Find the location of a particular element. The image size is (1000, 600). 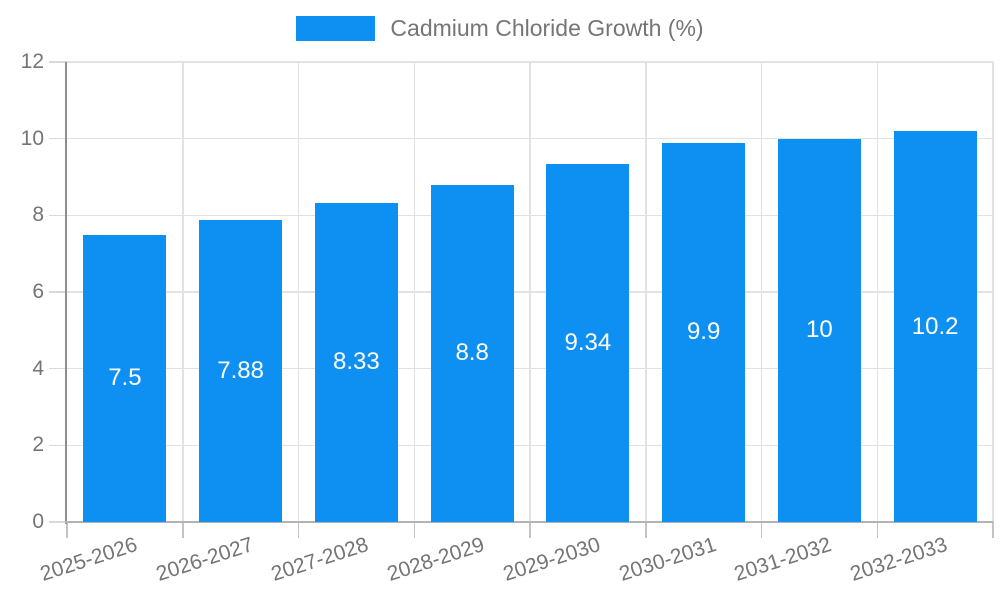

legend-swatch-icon is located at coordinates (336, 28).